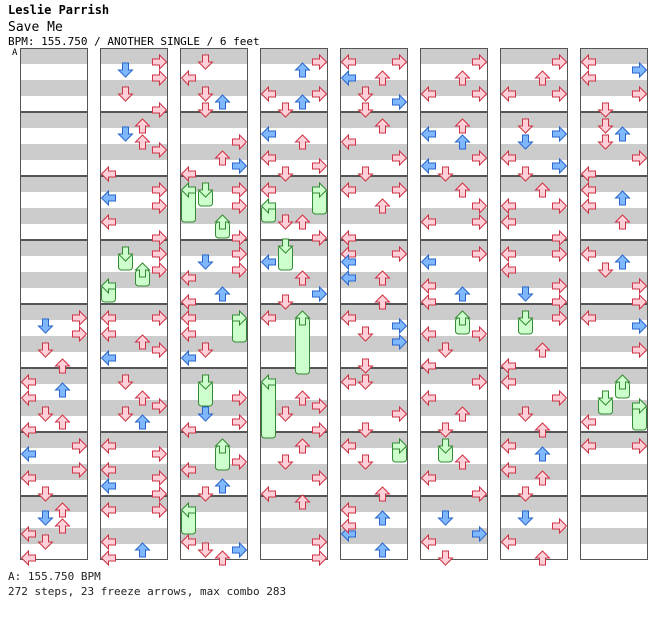 This screenshot has height=620, width=672. I want to click on song-artist: Leslie Parrish, so click(59, 10).